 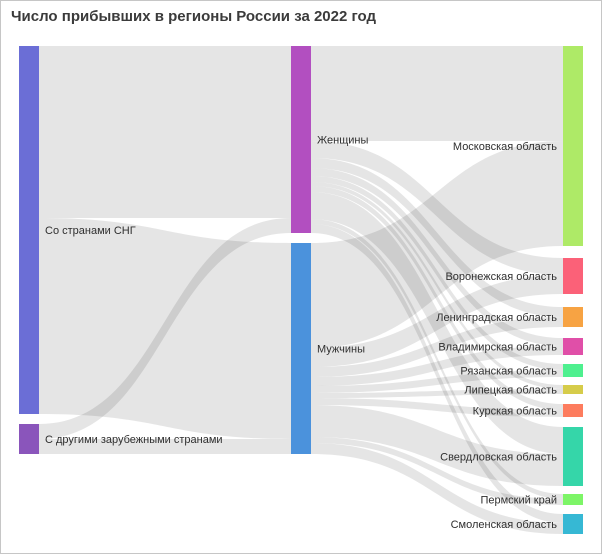 What do you see at coordinates (510, 391) in the screenshot?
I see `sankey-node-label-lipetsk: Липецкая область` at bounding box center [510, 391].